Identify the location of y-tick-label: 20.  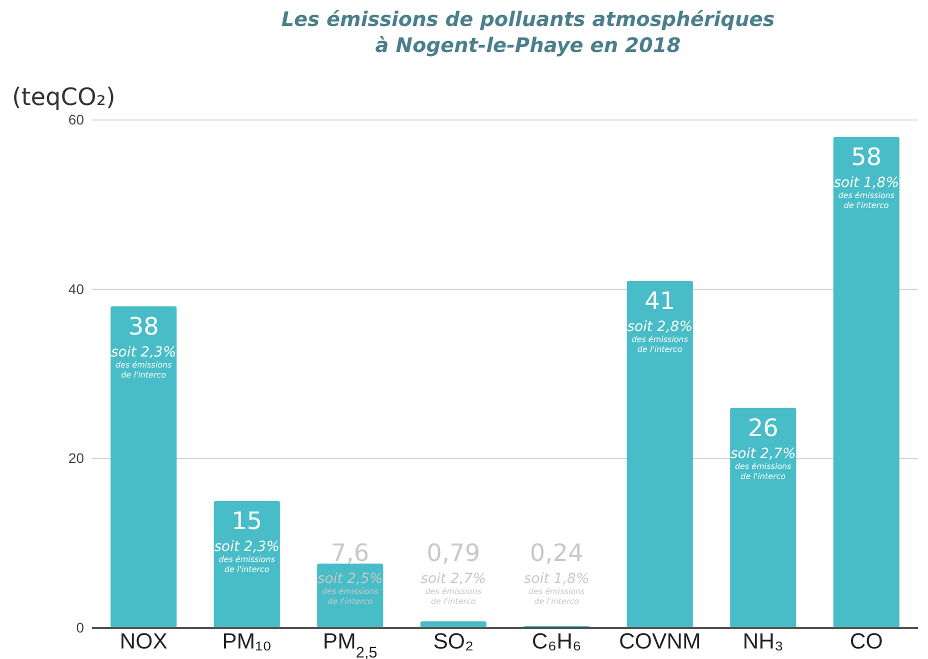
(76, 458).